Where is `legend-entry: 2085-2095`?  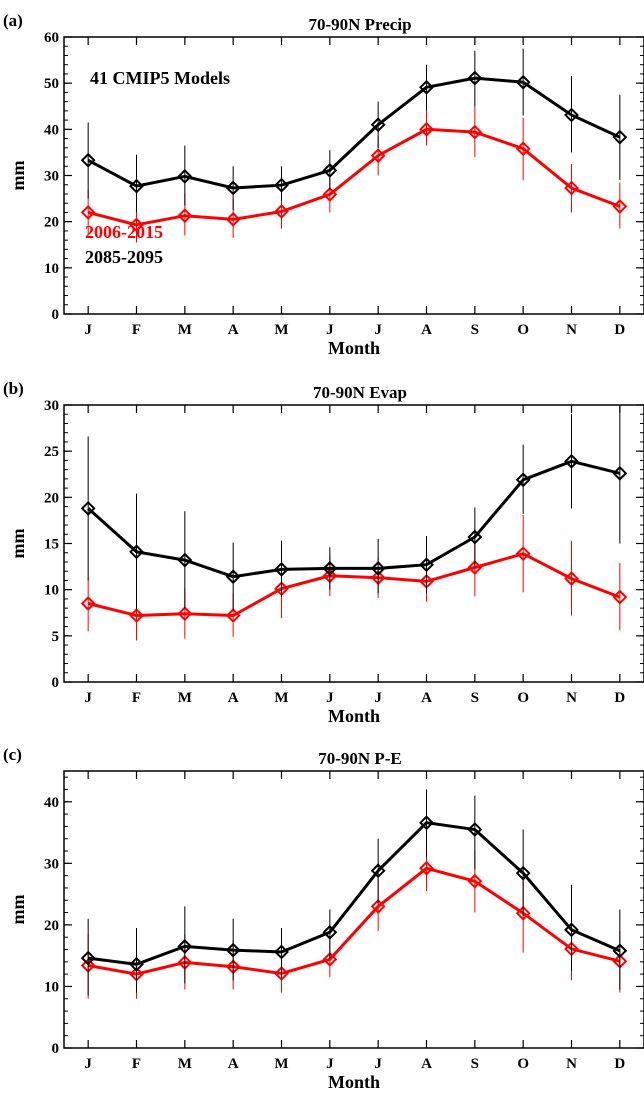 legend-entry: 2085-2095 is located at coordinates (124, 257).